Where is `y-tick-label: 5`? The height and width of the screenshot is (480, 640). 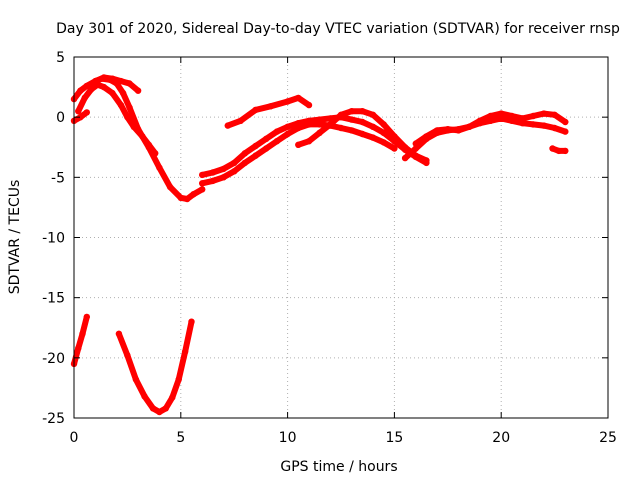 y-tick-label: 5 is located at coordinates (60, 58).